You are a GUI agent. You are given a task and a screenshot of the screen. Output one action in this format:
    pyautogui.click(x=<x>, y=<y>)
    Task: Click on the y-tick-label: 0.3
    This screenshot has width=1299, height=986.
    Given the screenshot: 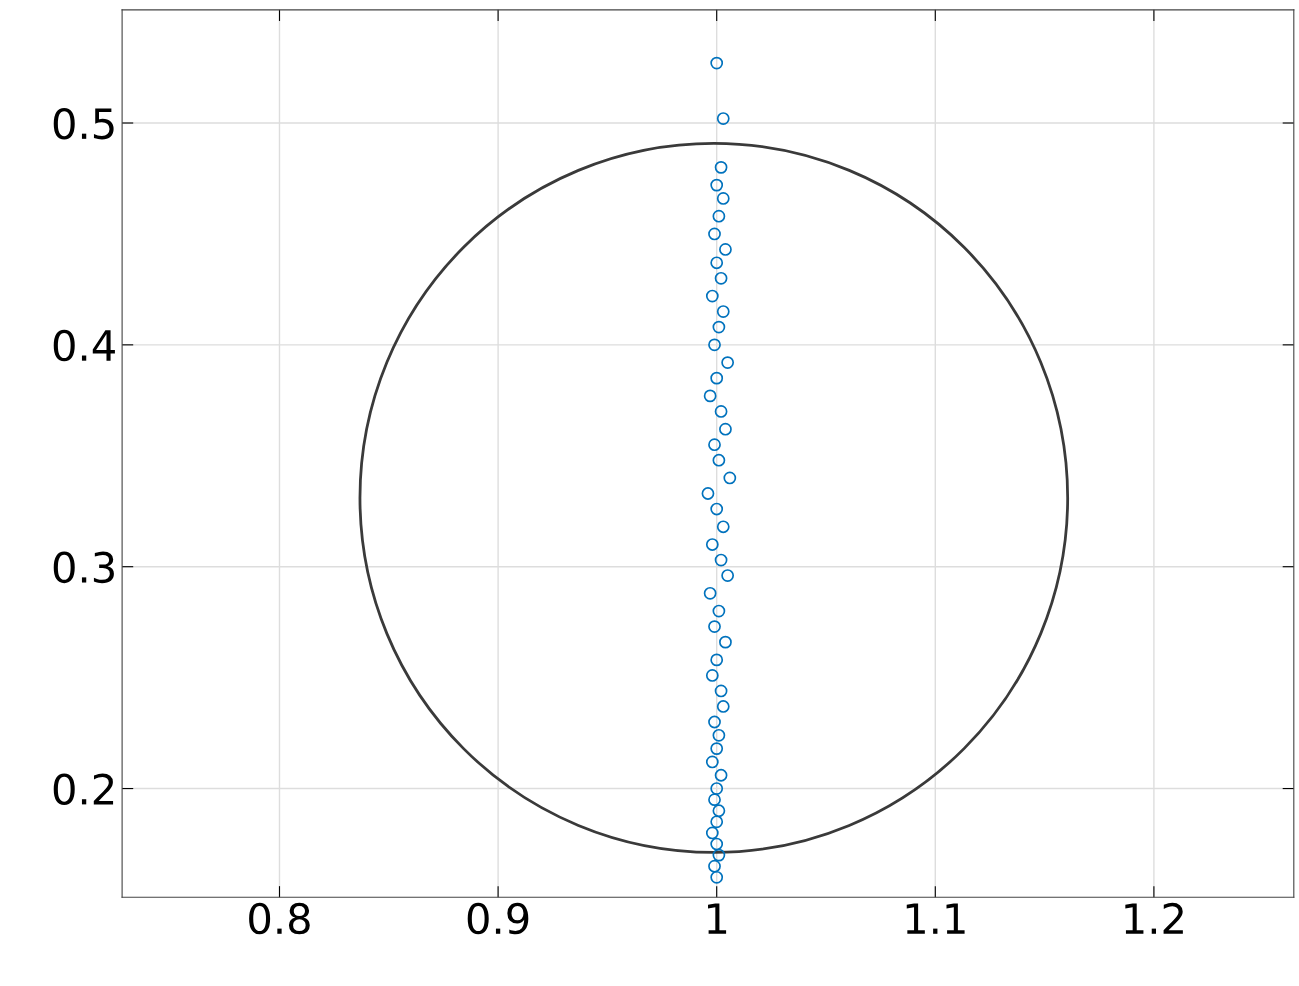 What is the action you would take?
    pyautogui.click(x=83, y=567)
    